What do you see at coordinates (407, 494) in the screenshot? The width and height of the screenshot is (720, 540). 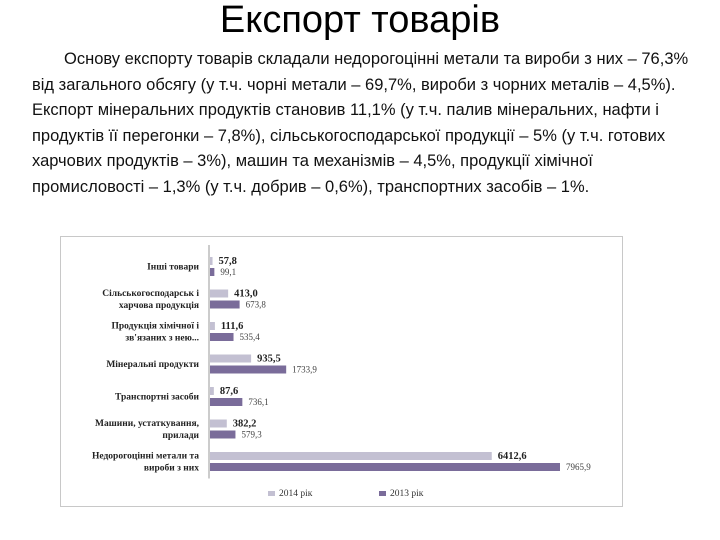 I see `legend-label-2013: 2013 рік` at bounding box center [407, 494].